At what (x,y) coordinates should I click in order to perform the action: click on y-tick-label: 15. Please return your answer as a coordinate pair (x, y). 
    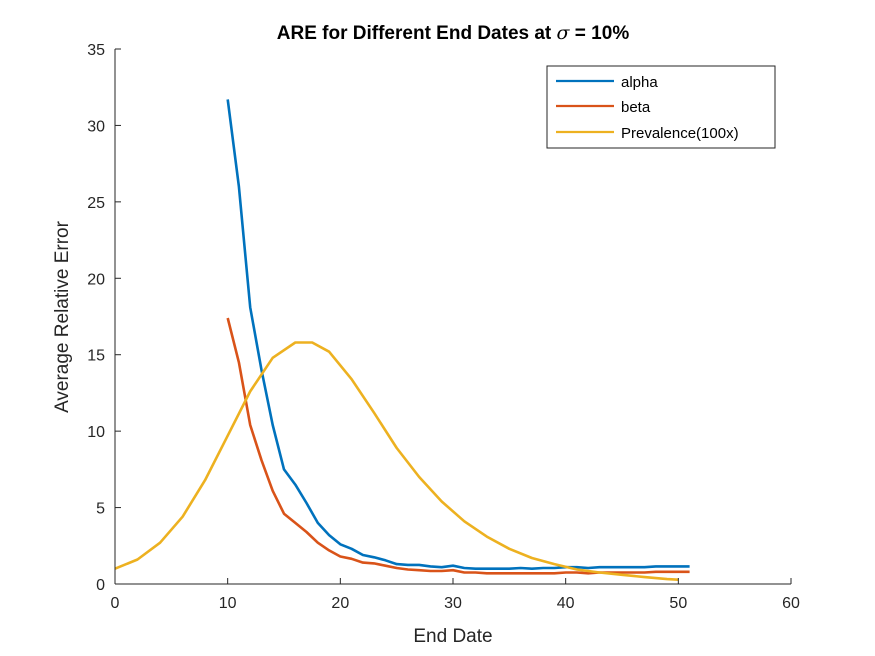
    Looking at the image, I should click on (96, 356).